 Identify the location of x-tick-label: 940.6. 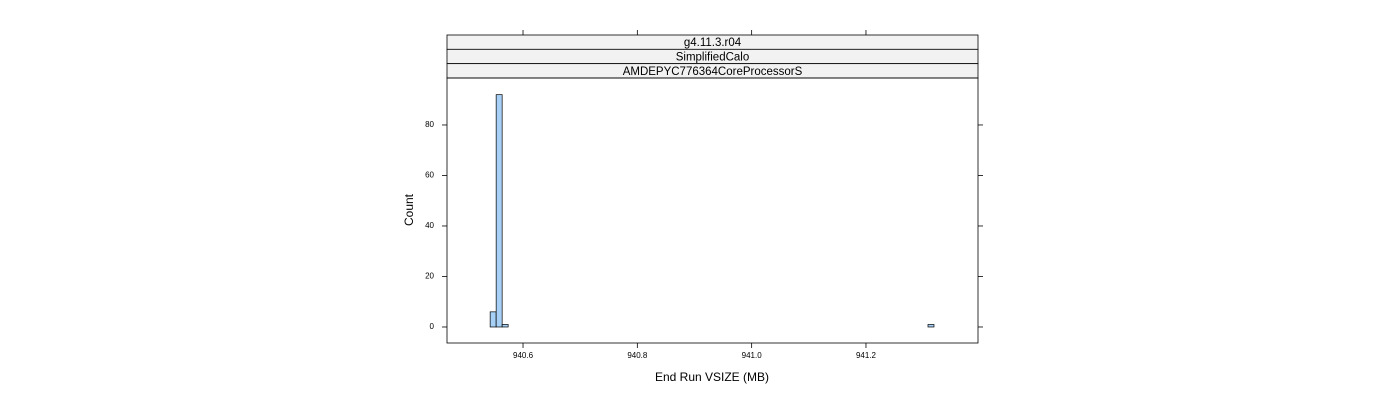
(523, 355).